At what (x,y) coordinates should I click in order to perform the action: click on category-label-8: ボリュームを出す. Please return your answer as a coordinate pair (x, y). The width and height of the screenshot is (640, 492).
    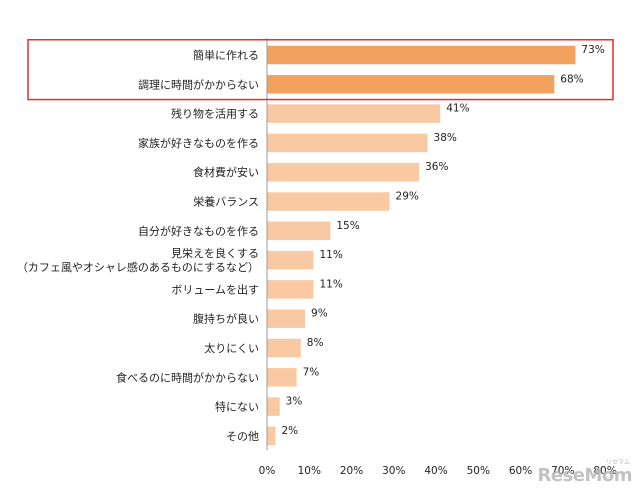
    Looking at the image, I should click on (215, 289).